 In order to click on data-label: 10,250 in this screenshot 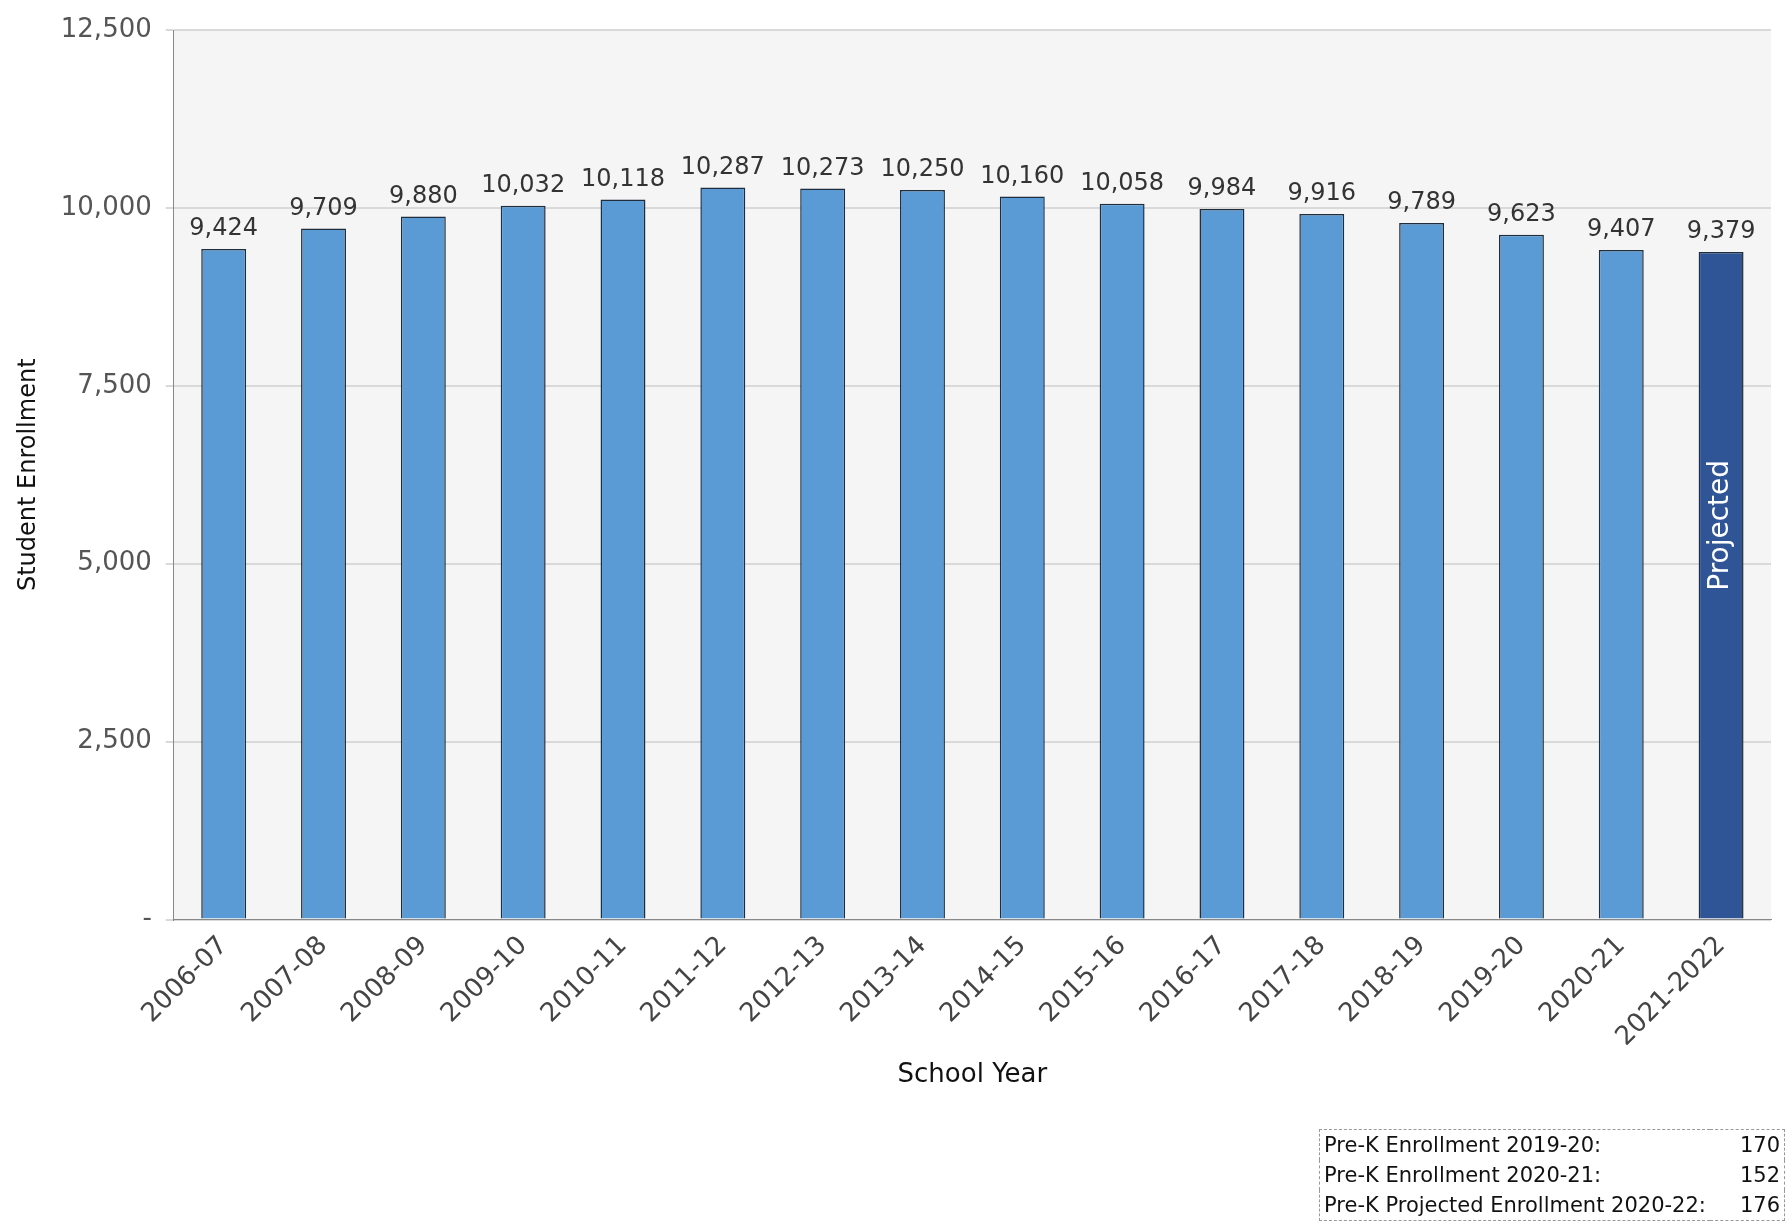, I will do `click(922, 168)`.